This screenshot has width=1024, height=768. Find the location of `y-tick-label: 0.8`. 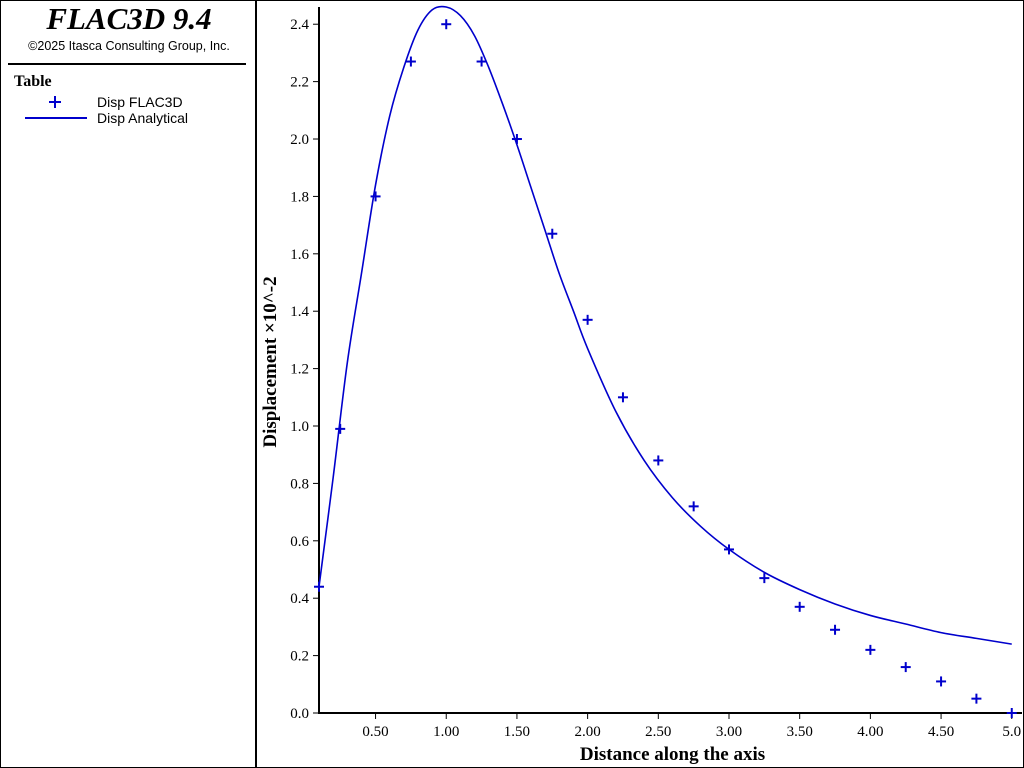

y-tick-label: 0.8 is located at coordinates (299, 484).